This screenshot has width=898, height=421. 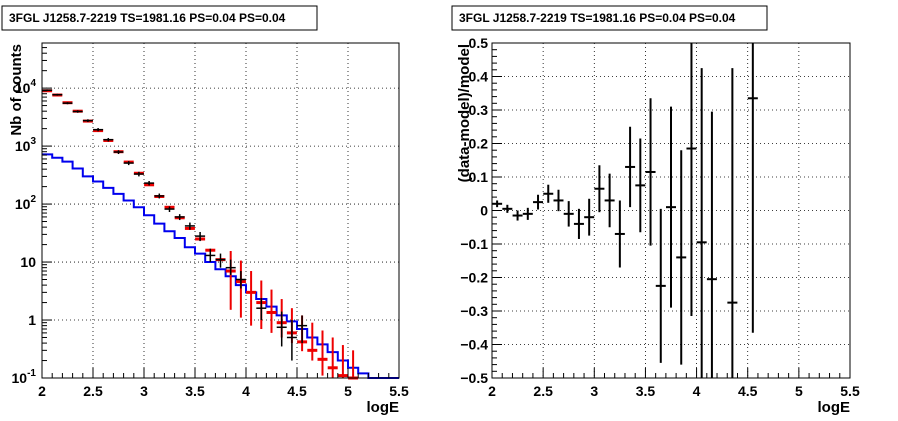 I want to click on residual-ytick-label: 0.1, so click(x=479, y=177).